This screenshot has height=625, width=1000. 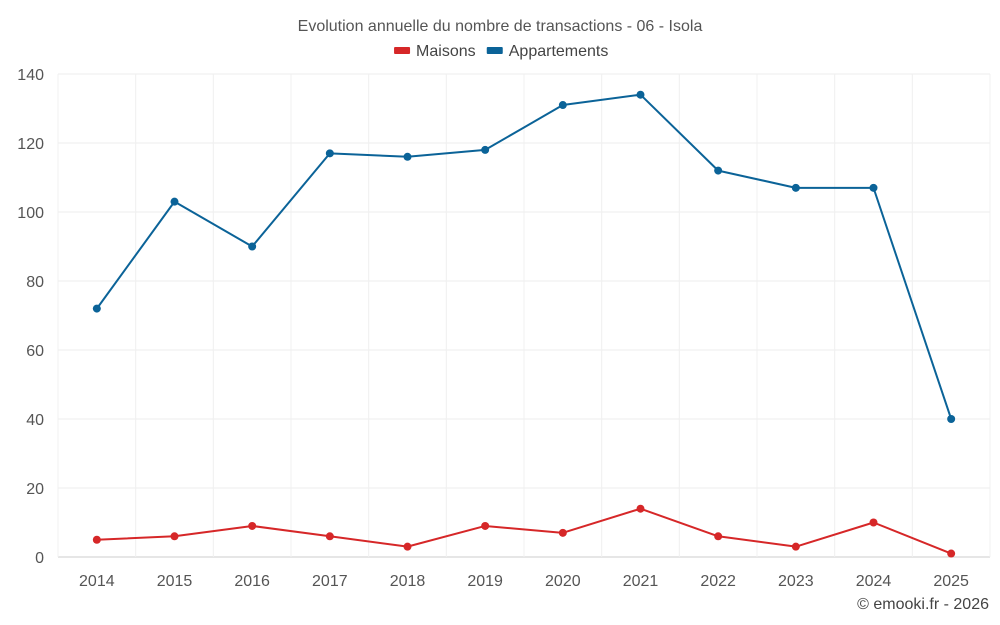 What do you see at coordinates (408, 581) in the screenshot?
I see `x-tick-label: 2018` at bounding box center [408, 581].